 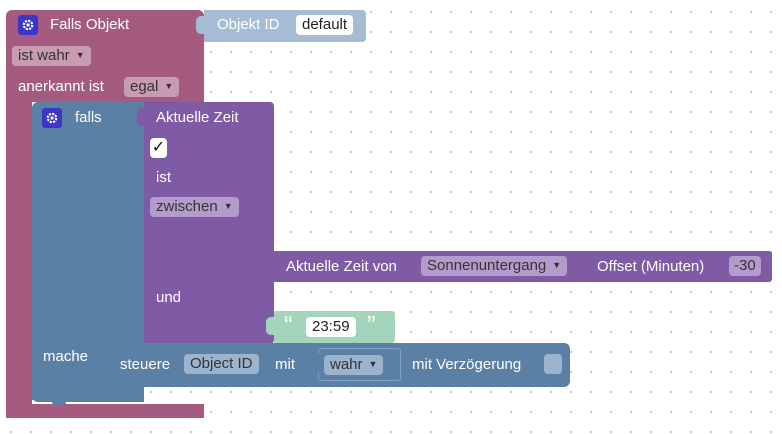 What do you see at coordinates (52, 118) in the screenshot?
I see `if-gear-icon` at bounding box center [52, 118].